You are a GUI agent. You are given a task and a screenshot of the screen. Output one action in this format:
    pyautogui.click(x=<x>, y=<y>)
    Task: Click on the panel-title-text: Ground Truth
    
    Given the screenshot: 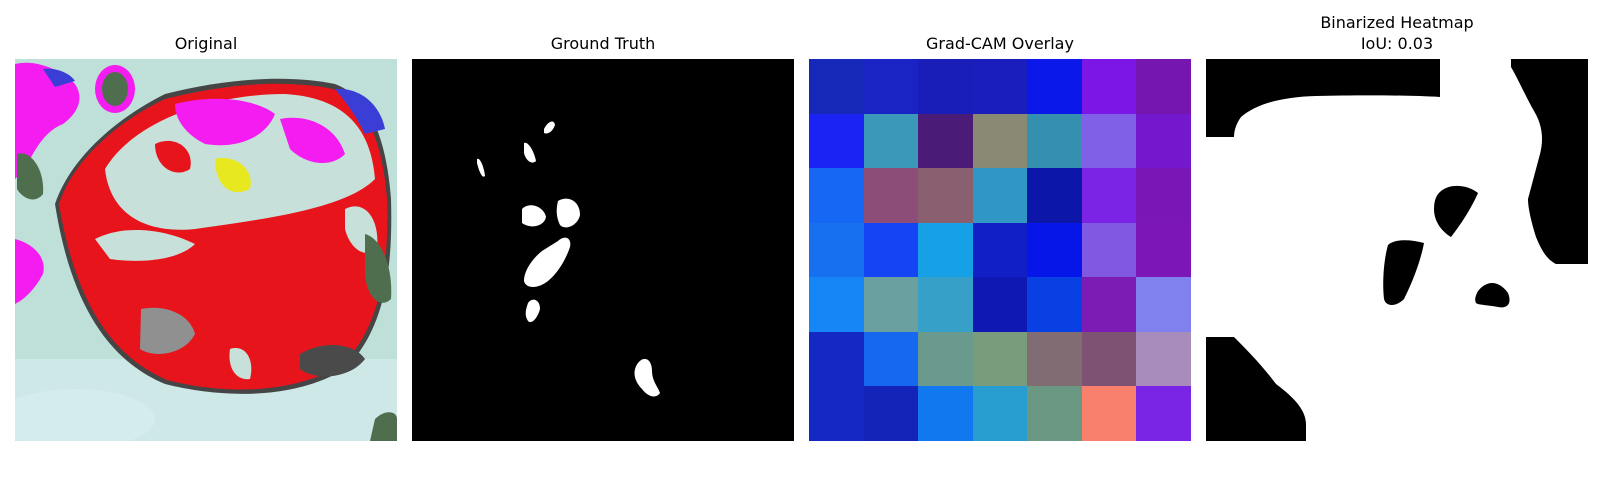 What is the action you would take?
    pyautogui.click(x=603, y=43)
    